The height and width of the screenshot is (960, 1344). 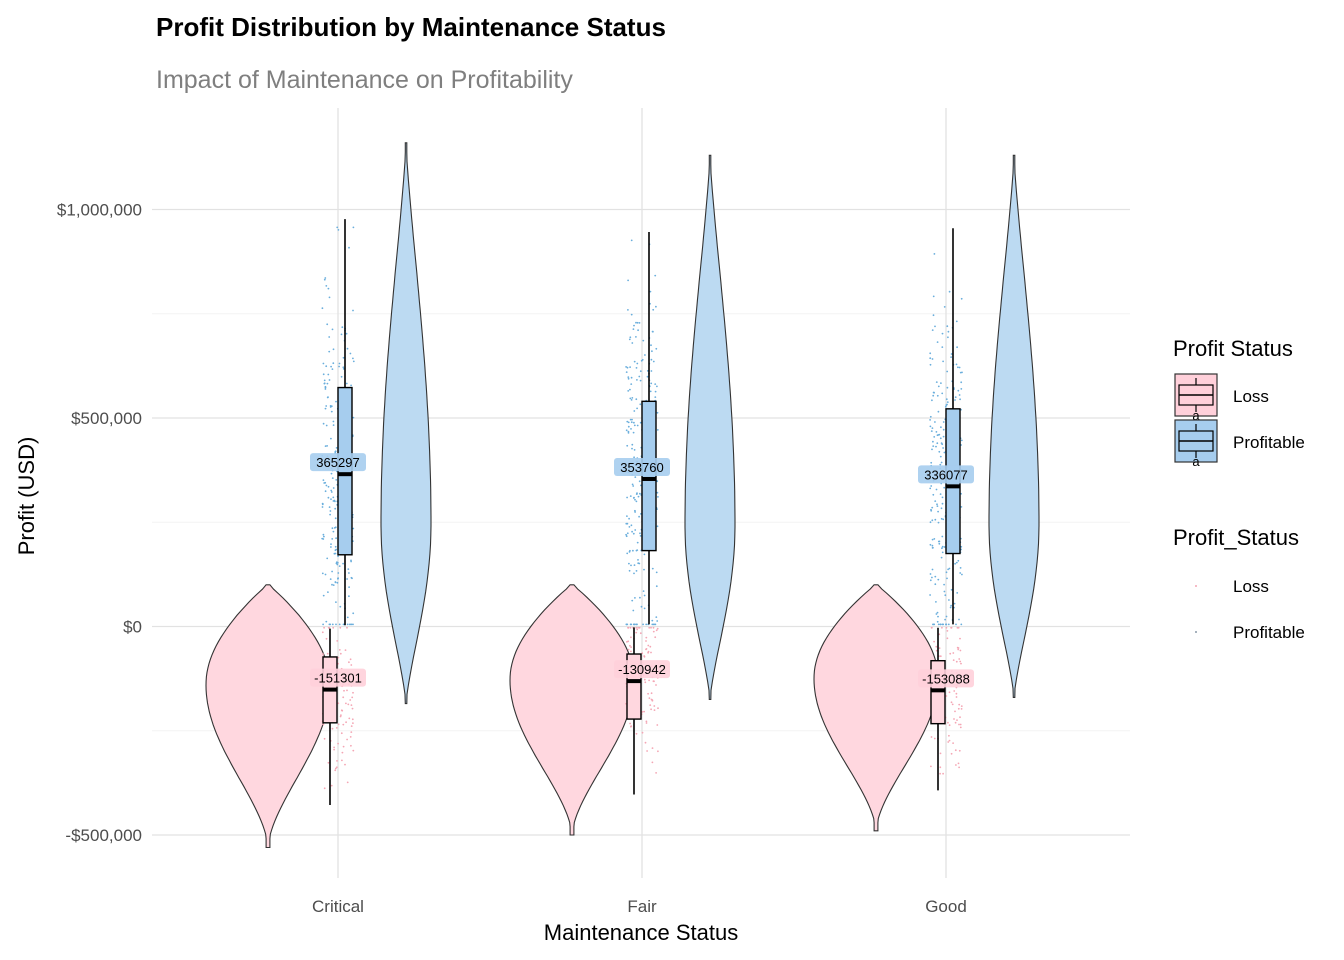 What do you see at coordinates (1196, 461) in the screenshot?
I see `legend-key-glyph: a` at bounding box center [1196, 461].